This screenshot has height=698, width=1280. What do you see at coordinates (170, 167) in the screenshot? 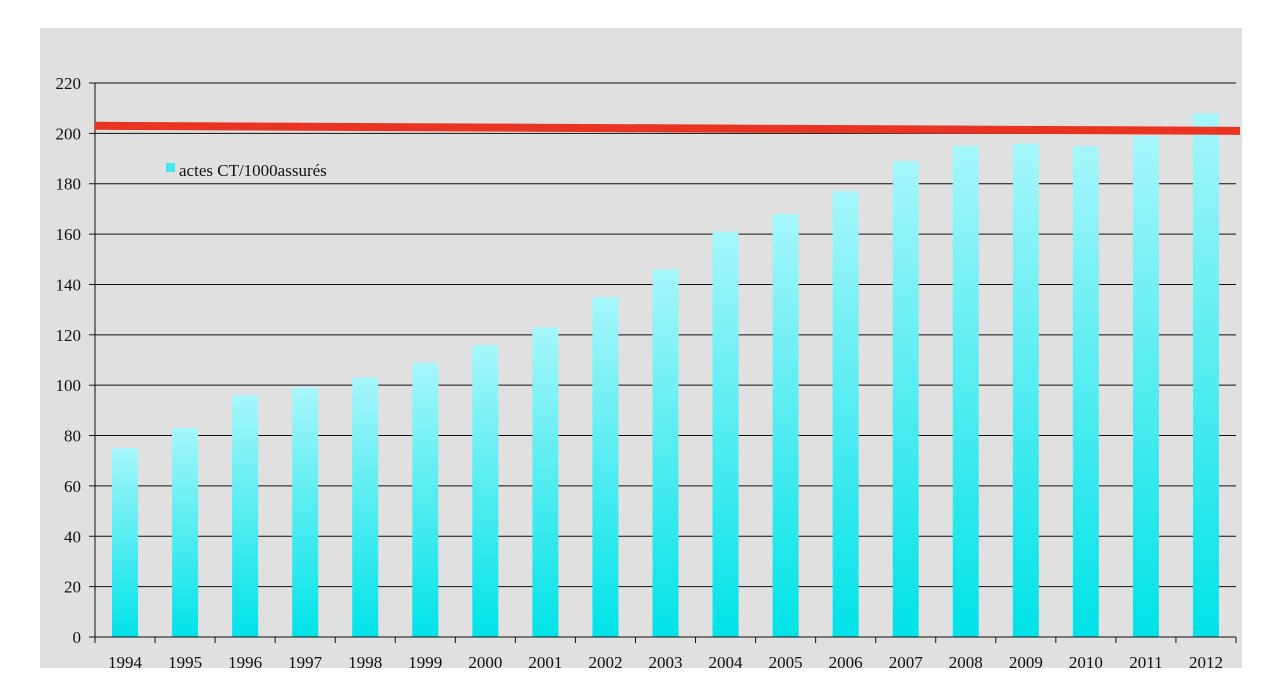
I see `legend-swatch` at bounding box center [170, 167].